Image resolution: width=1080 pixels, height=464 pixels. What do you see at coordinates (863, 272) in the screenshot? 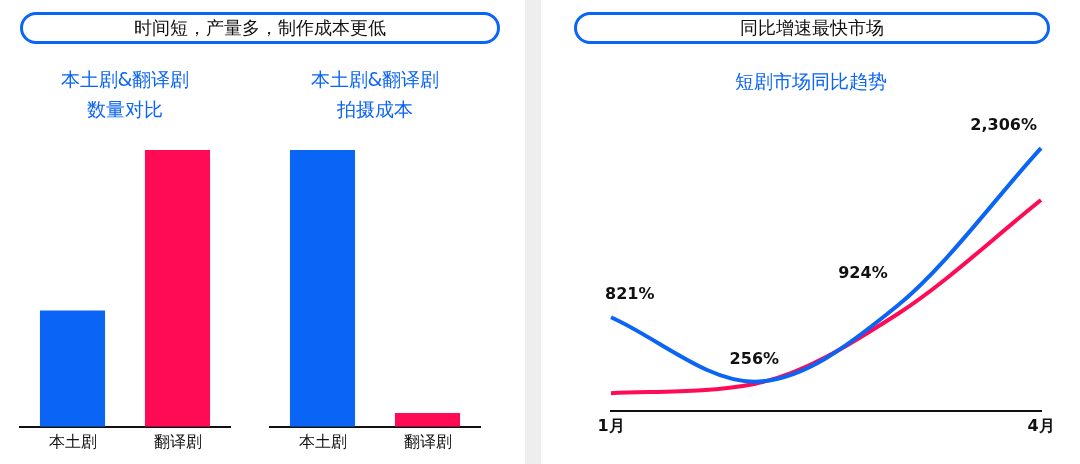
I see `data-label: 924%` at bounding box center [863, 272].